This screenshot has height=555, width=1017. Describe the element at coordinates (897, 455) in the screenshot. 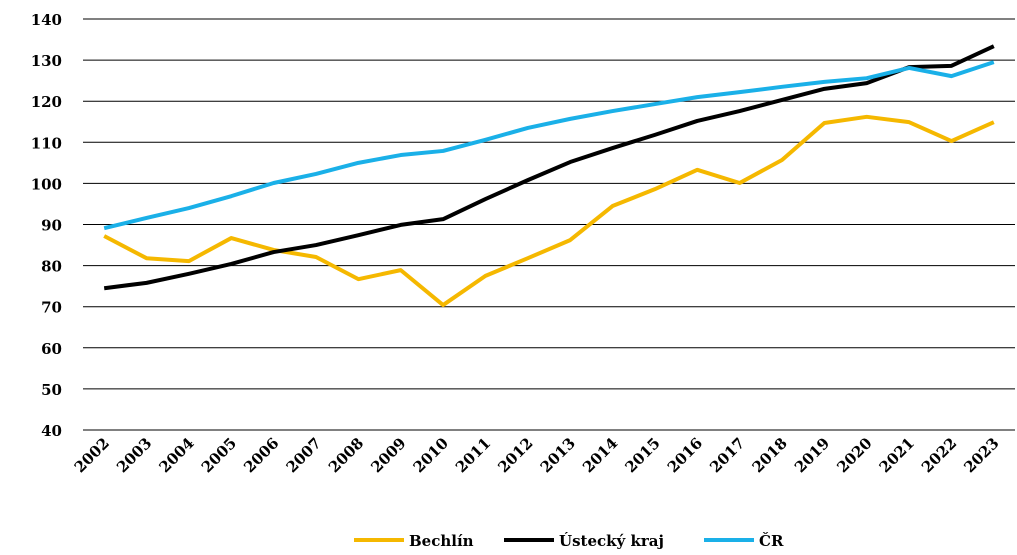

I see `x-tick-label: 2021` at that location.